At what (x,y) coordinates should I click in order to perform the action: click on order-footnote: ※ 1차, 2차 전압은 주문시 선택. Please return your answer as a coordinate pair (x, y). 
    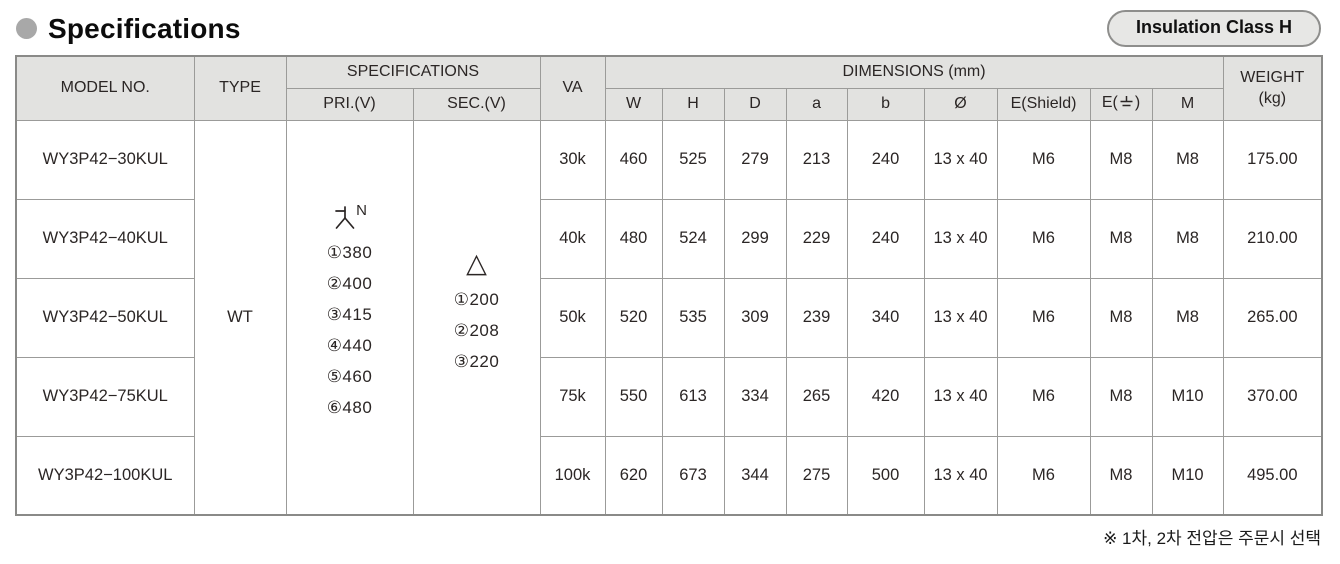
    Looking at the image, I should click on (1212, 538).